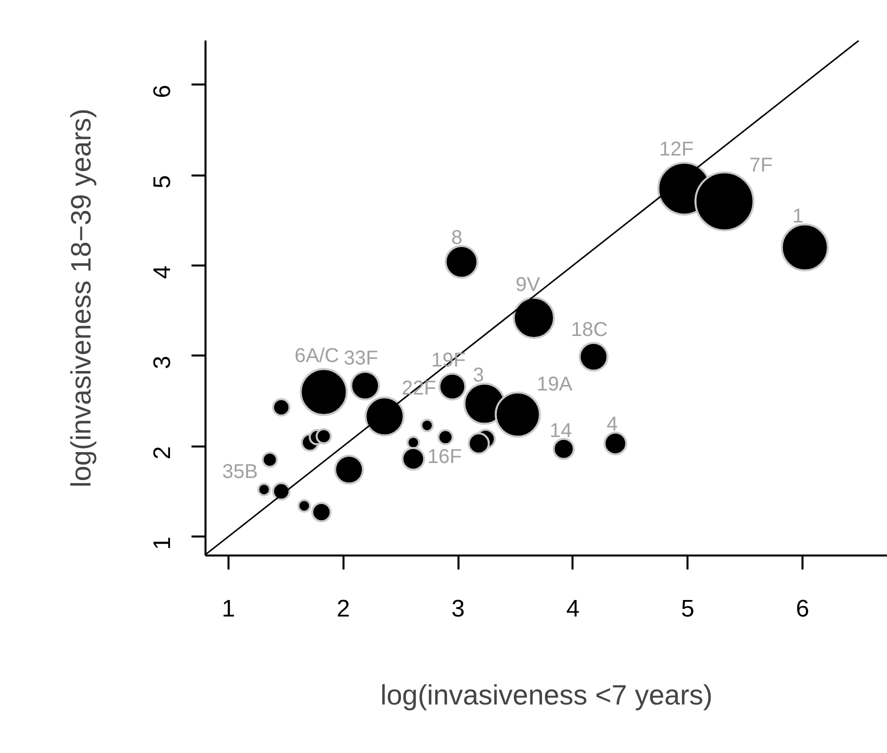  What do you see at coordinates (162, 181) in the screenshot?
I see `y-tick-label: 5` at bounding box center [162, 181].